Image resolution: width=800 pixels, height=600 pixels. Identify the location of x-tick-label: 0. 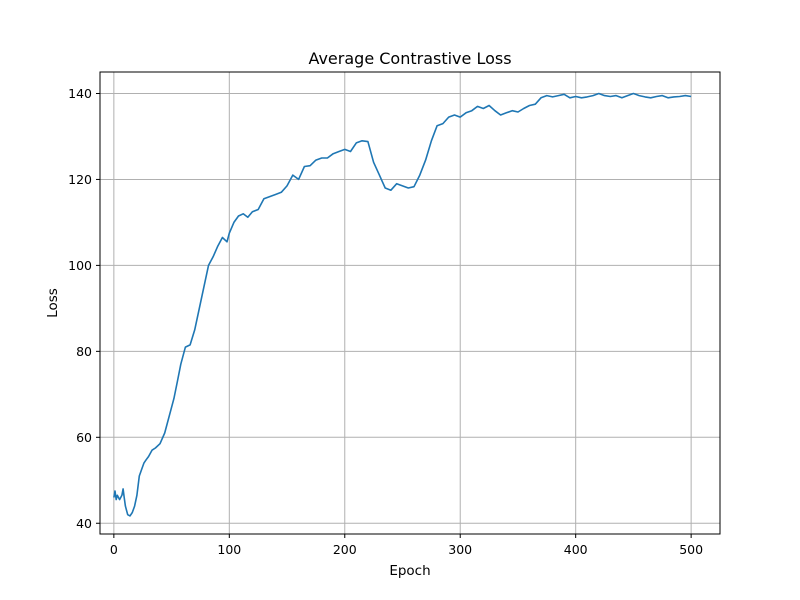
(114, 549).